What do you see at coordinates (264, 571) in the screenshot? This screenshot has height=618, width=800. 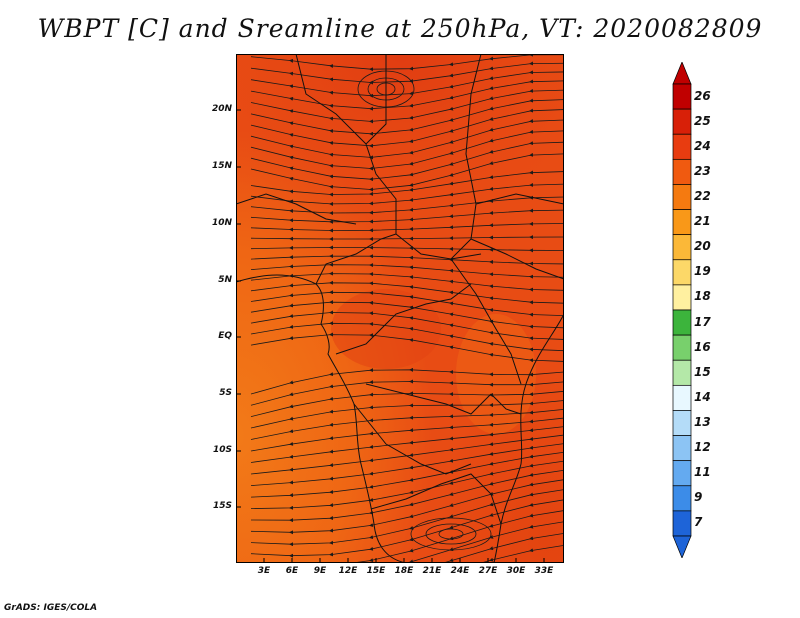 I see `lon-label: 3E` at bounding box center [264, 571].